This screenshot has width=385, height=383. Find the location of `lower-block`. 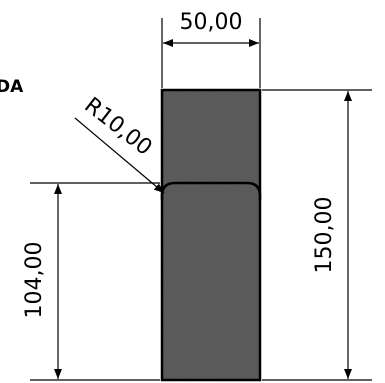

lower-block is located at coordinates (211, 281).